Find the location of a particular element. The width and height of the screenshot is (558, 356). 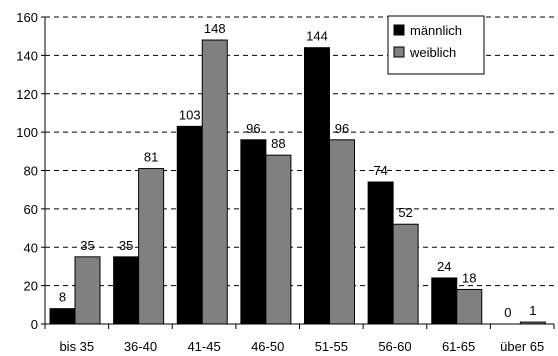

x-category-label: bis 35 is located at coordinates (76, 346).